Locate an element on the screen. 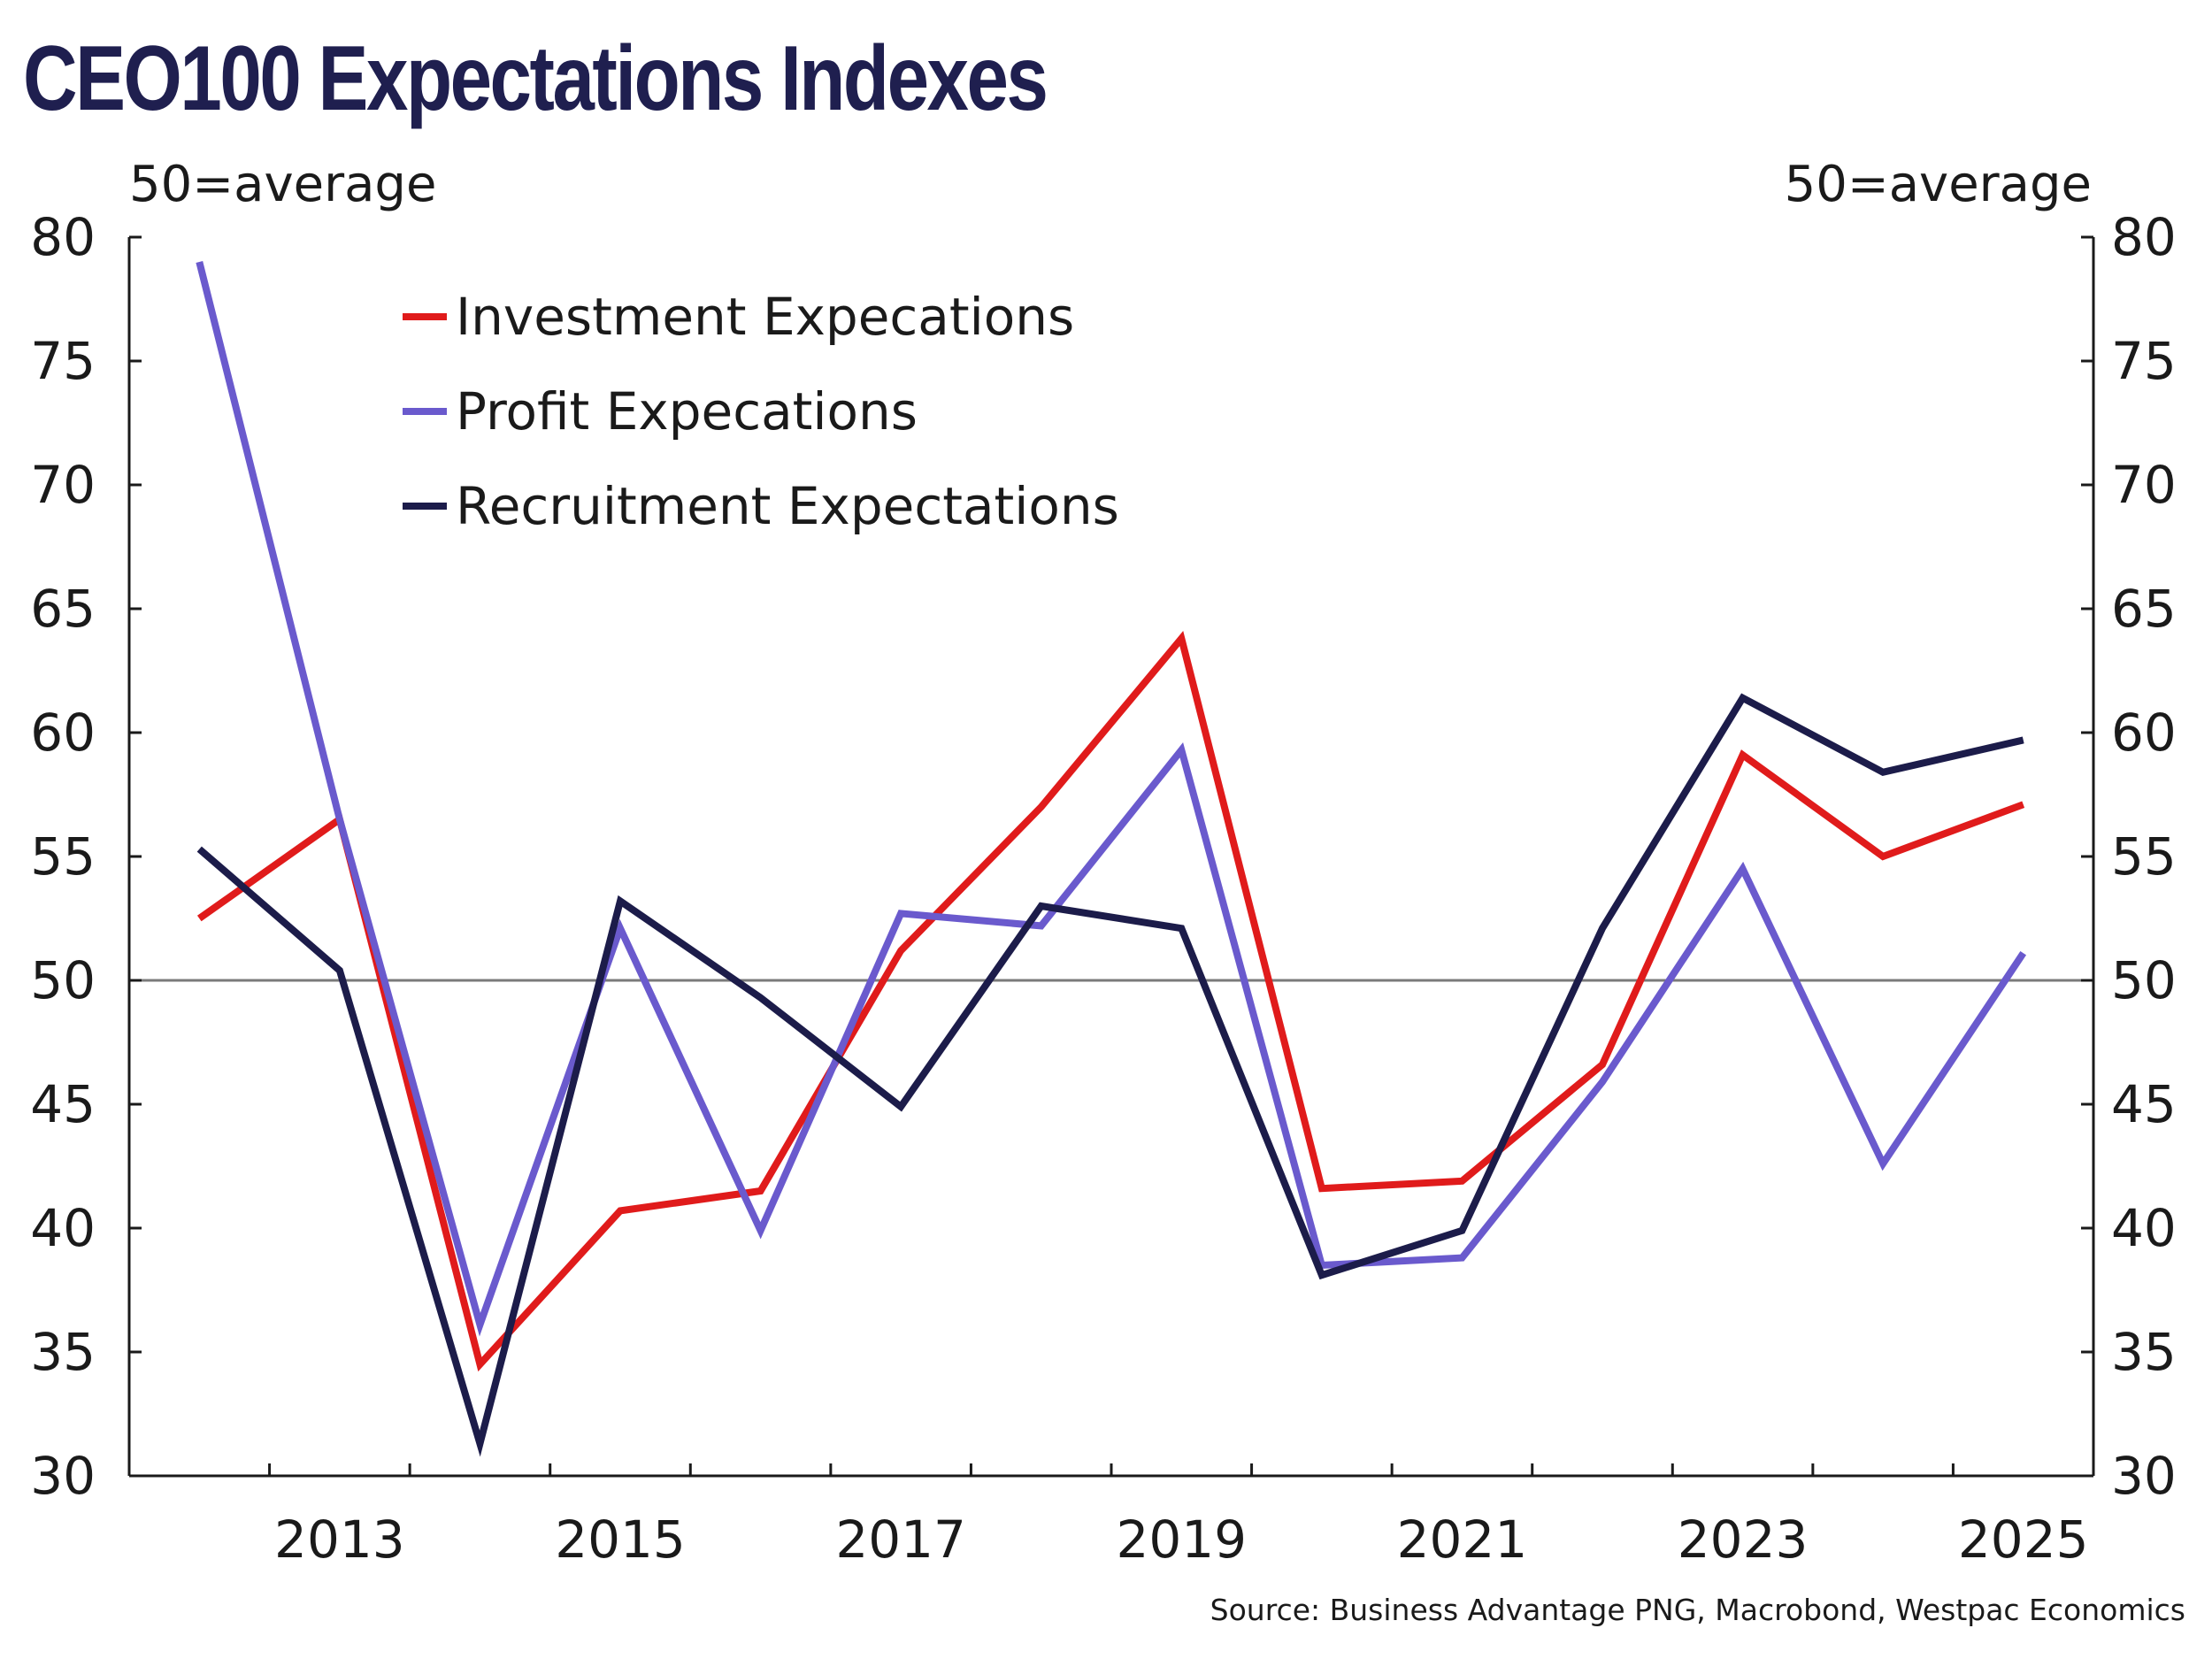 This screenshot has height=1659, width=2212. y-tick-label-left-50: 50 is located at coordinates (63, 980).